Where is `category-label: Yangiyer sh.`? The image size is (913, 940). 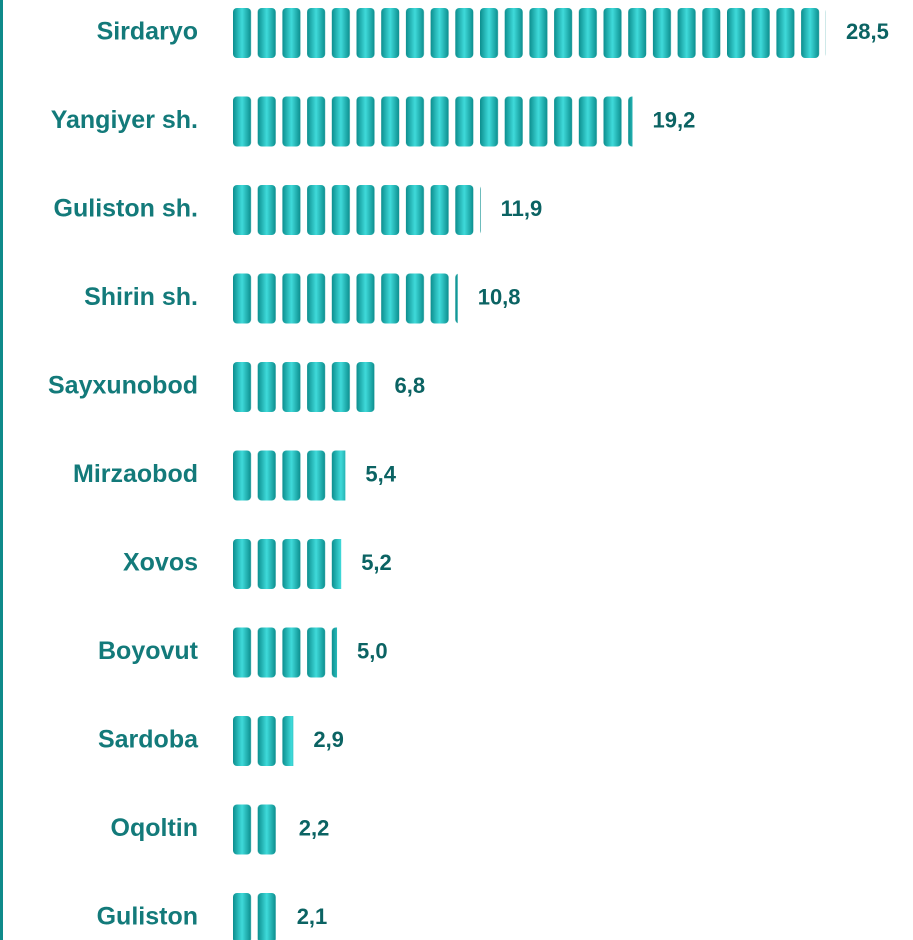 category-label: Yangiyer sh. is located at coordinates (124, 120).